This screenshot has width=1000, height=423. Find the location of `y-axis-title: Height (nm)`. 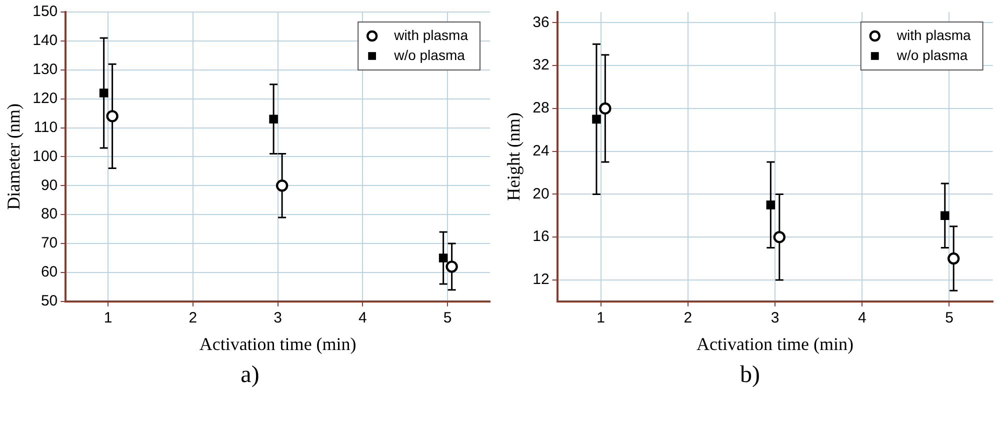

y-axis-title: Height (nm) is located at coordinates (514, 156).